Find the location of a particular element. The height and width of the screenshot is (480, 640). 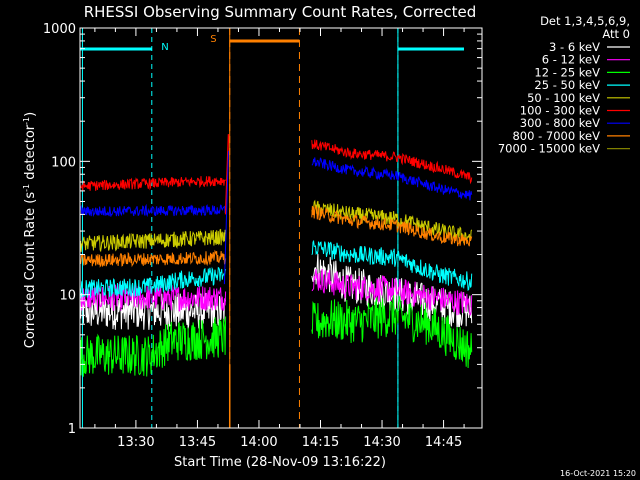

legend-label: 800 - 7000 keV is located at coordinates (556, 136).